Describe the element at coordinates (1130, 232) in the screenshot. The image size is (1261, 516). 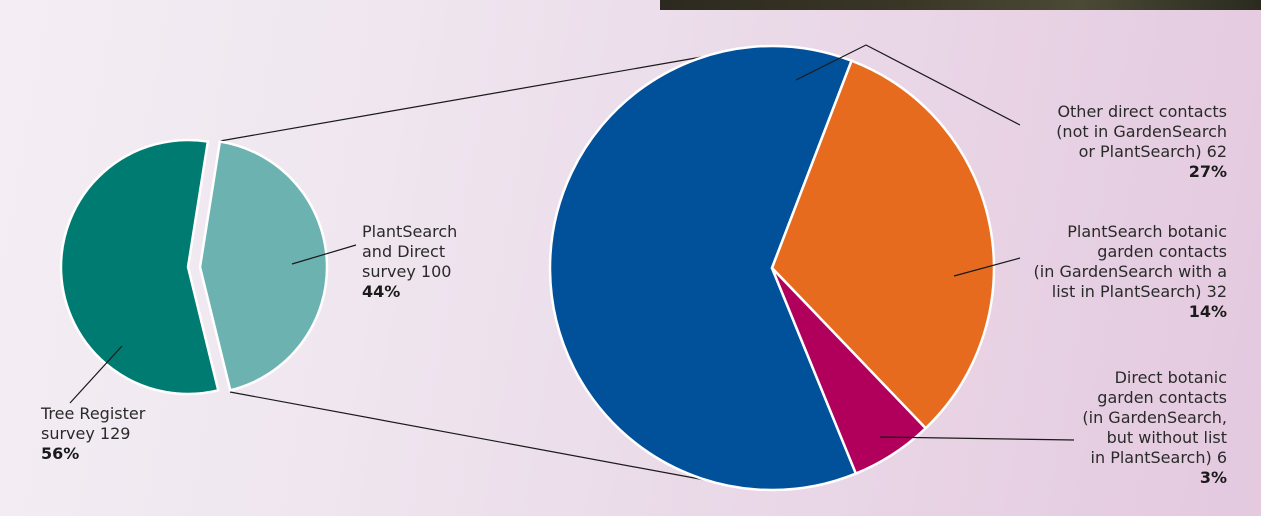
I see `label-plantsearch-botanic-line1: PlantSearch botanic` at that location.